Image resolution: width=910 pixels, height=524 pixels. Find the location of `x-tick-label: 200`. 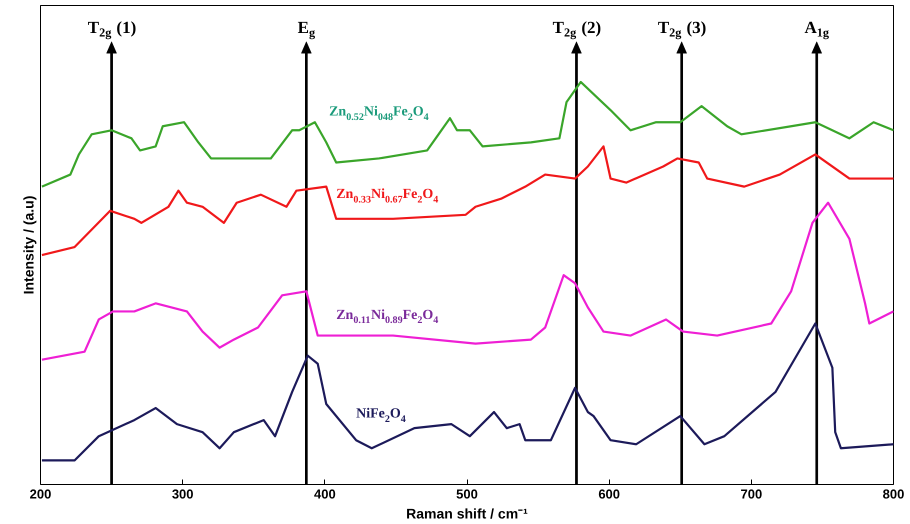

x-tick-label: 200 is located at coordinates (41, 494).